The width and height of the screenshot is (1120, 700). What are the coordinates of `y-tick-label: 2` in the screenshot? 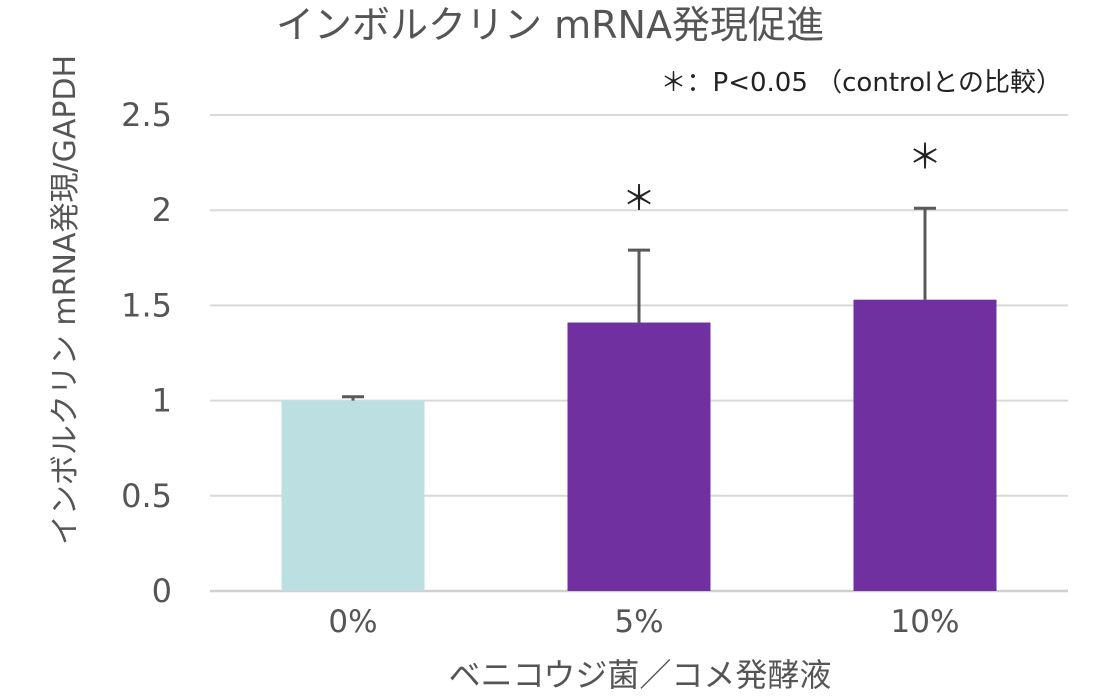 It's located at (162, 210).